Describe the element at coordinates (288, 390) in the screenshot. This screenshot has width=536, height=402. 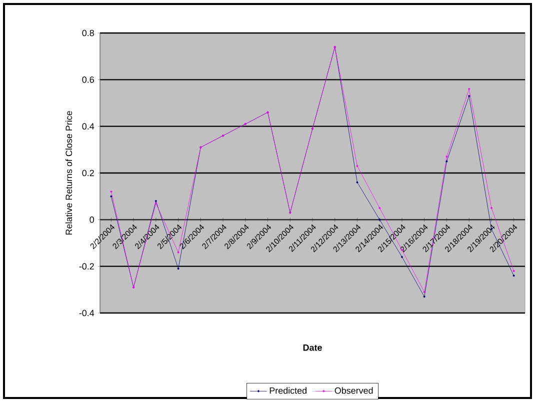
I see `legend-label: Predicted` at that location.